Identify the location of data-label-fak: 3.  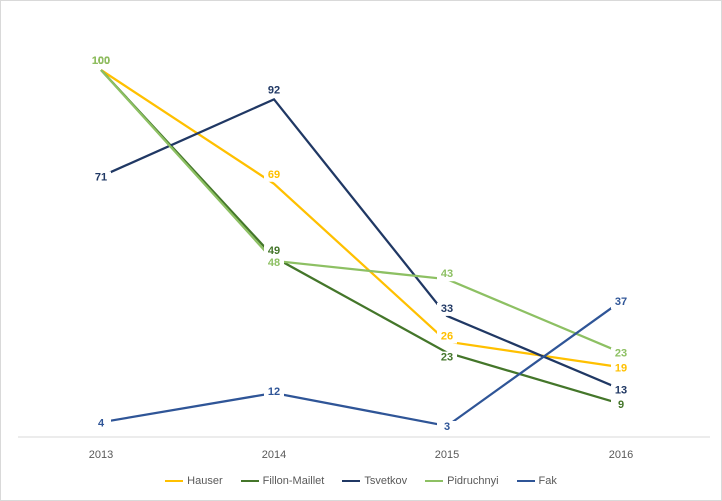
(447, 427).